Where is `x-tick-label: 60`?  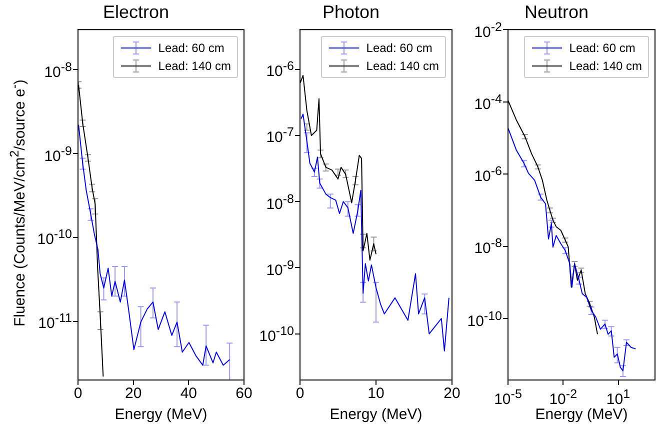
x-tick-label: 60 is located at coordinates (244, 394).